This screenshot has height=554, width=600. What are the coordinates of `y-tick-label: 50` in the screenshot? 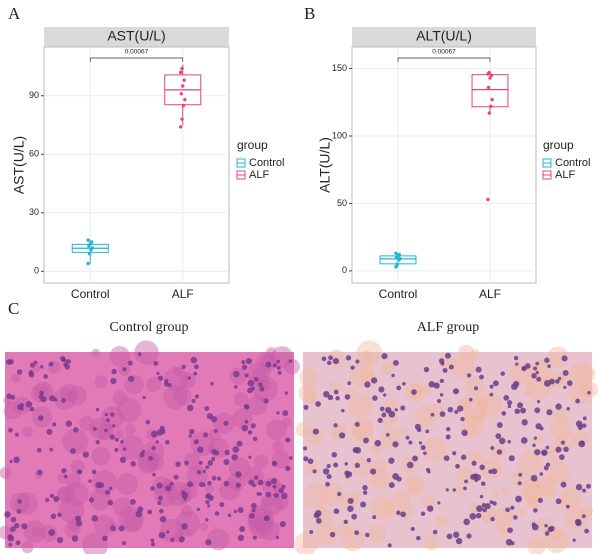 It's located at (342, 203).